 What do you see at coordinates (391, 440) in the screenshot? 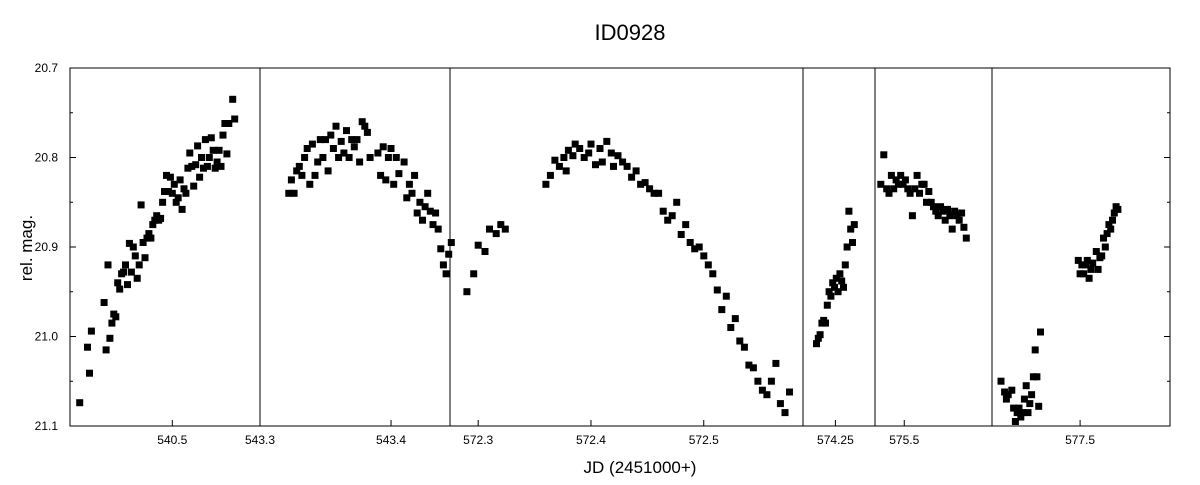
I see `x-tick-label: 543.4` at bounding box center [391, 440].